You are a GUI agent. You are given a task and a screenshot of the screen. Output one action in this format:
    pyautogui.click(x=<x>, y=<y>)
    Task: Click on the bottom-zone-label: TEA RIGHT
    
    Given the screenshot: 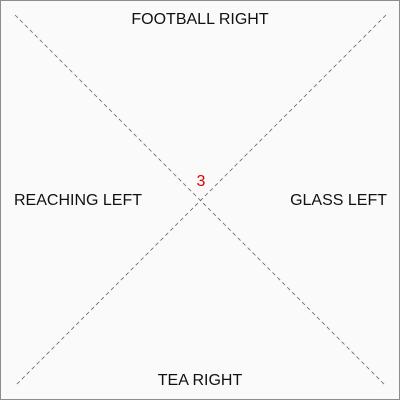 What is the action you would take?
    pyautogui.click(x=200, y=380)
    